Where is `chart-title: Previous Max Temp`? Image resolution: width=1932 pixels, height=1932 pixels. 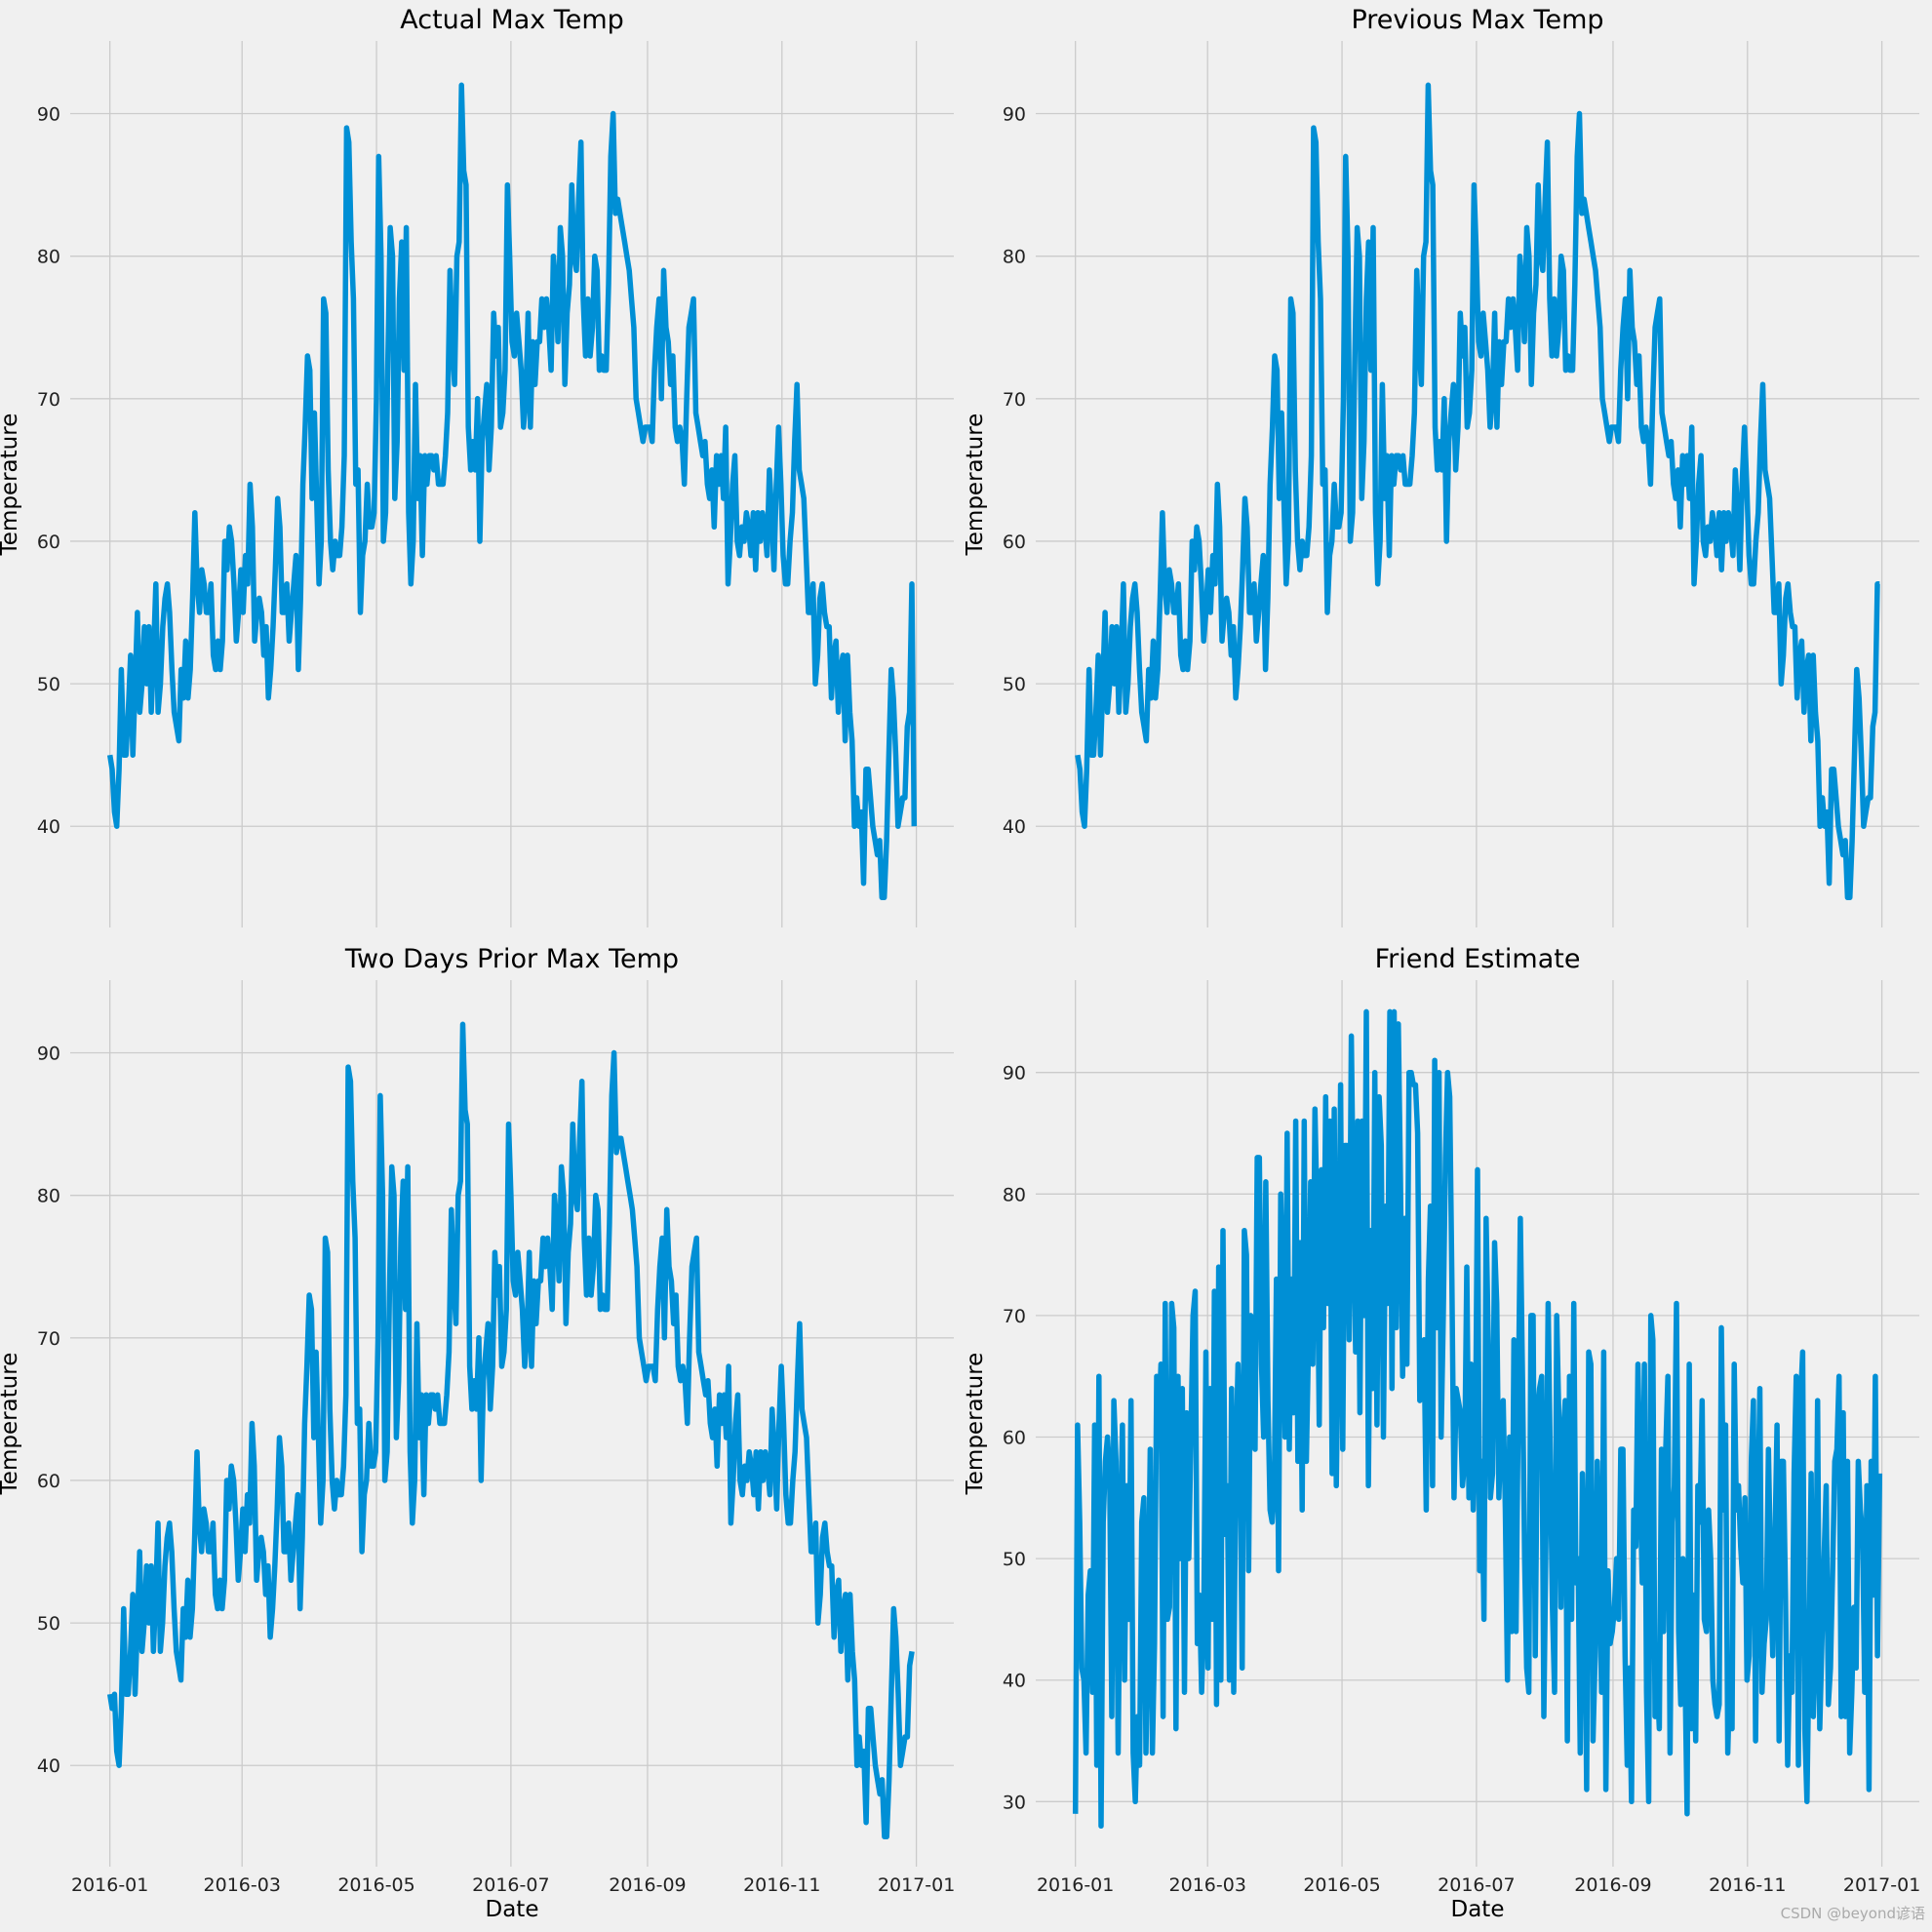 chart-title: Previous Max Temp is located at coordinates (1477, 20).